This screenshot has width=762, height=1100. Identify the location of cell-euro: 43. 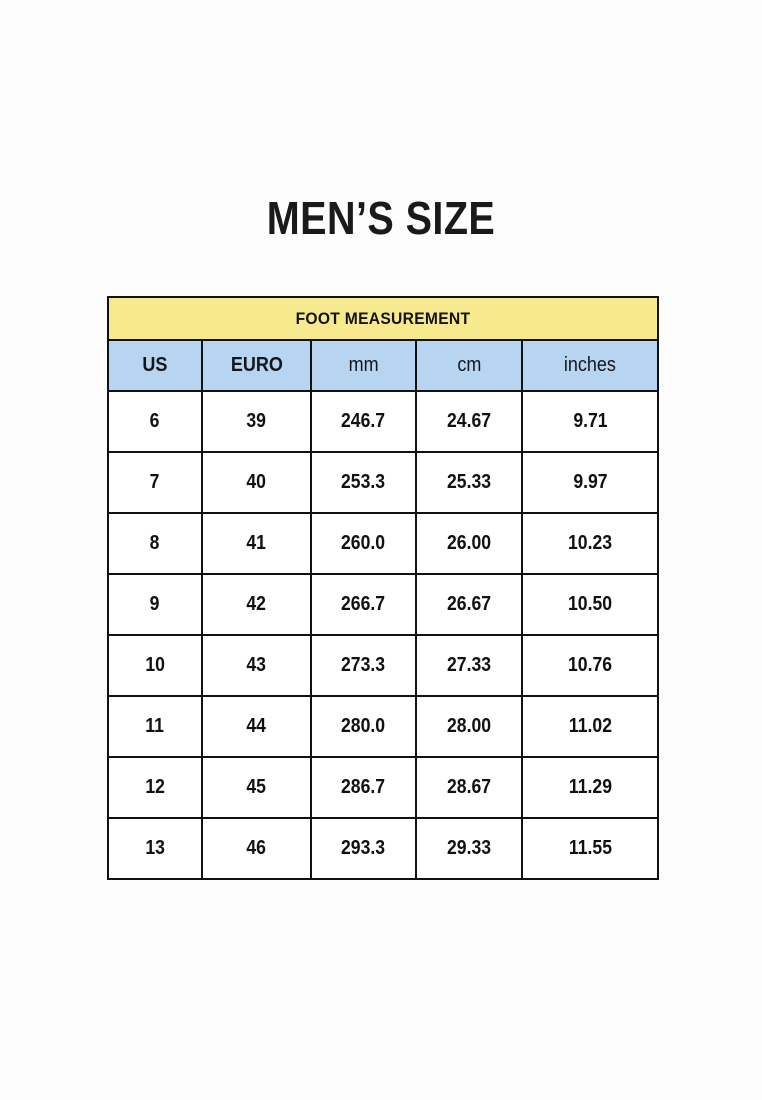
(256, 665).